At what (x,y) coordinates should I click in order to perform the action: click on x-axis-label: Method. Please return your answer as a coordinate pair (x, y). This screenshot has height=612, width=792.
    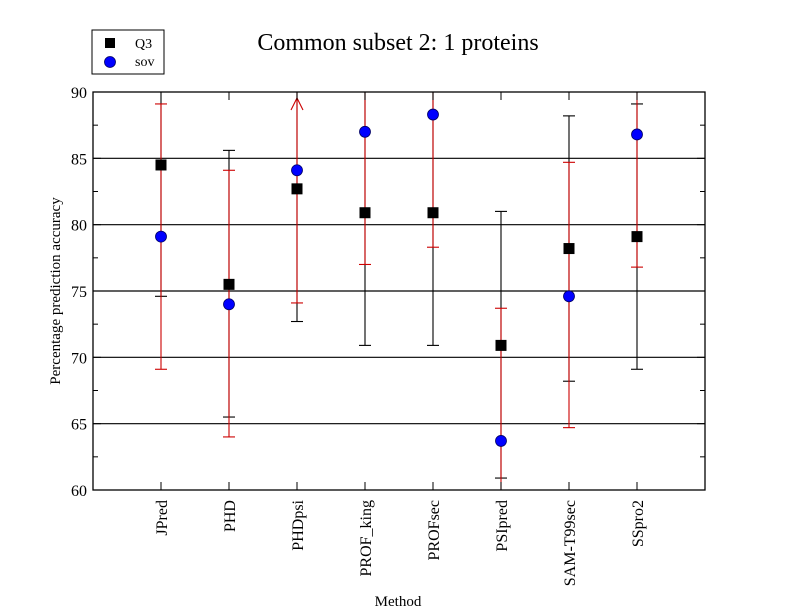
    Looking at the image, I should click on (398, 602).